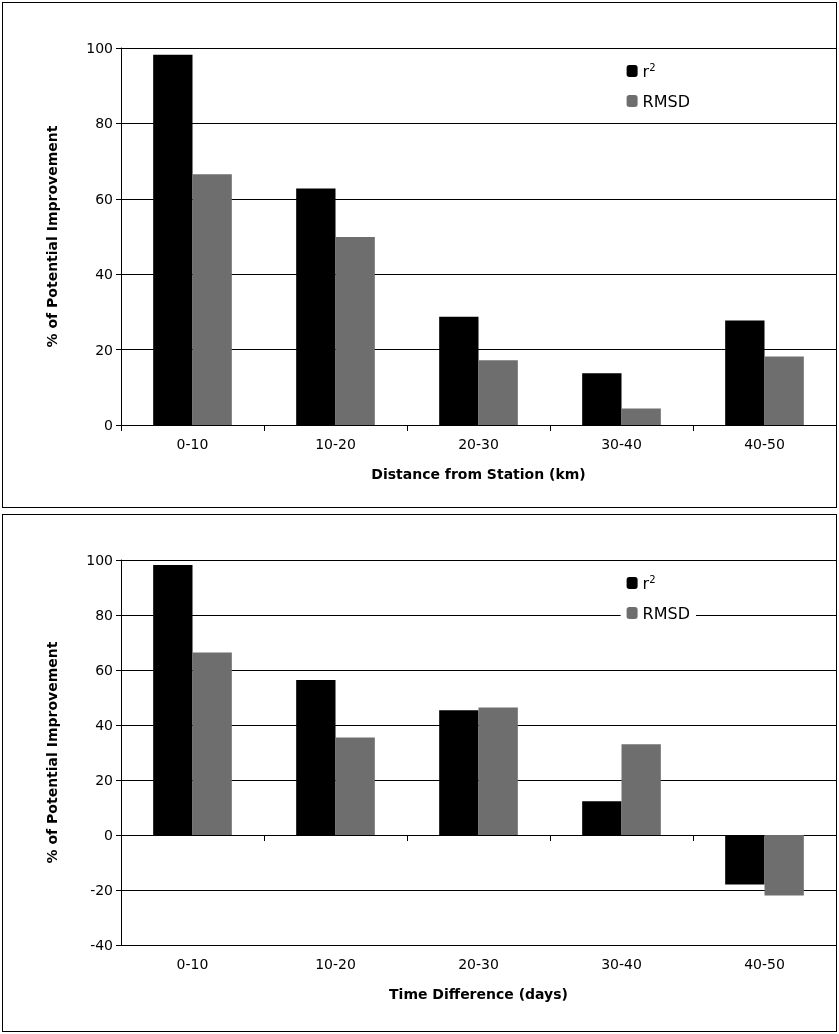 Image resolution: width=839 pixels, height=1034 pixels. What do you see at coordinates (101, 890) in the screenshot?
I see `y-tick-label: -20` at bounding box center [101, 890].